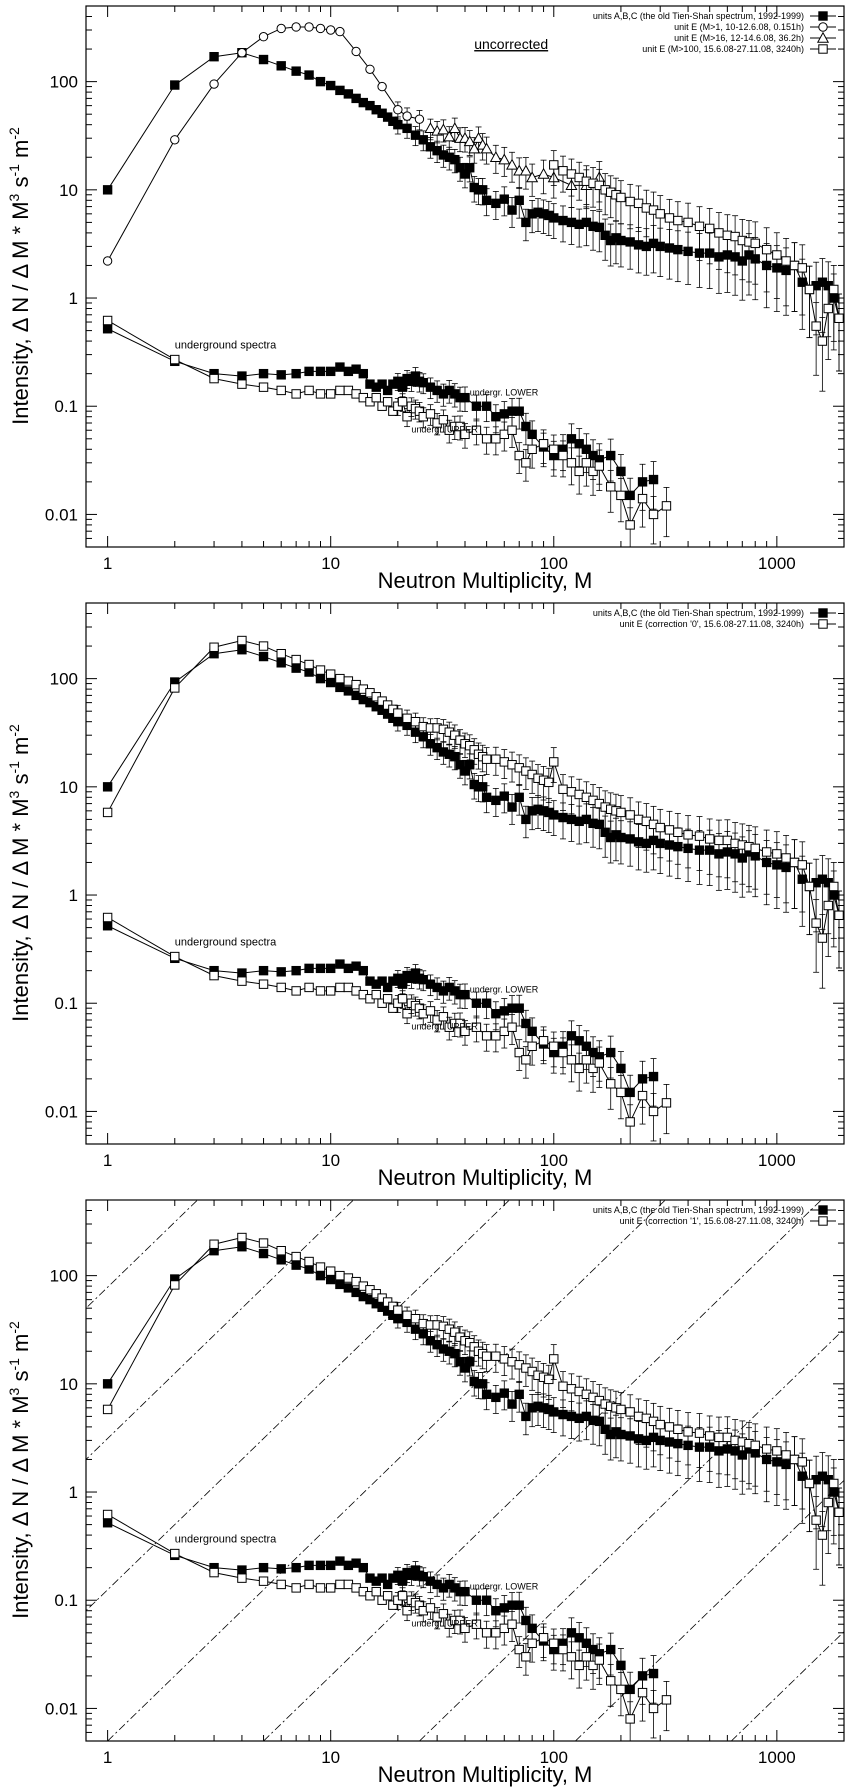 The image size is (857, 1791). Describe the element at coordinates (73, 1492) in the screenshot. I see `y-tick-label: 1` at that location.